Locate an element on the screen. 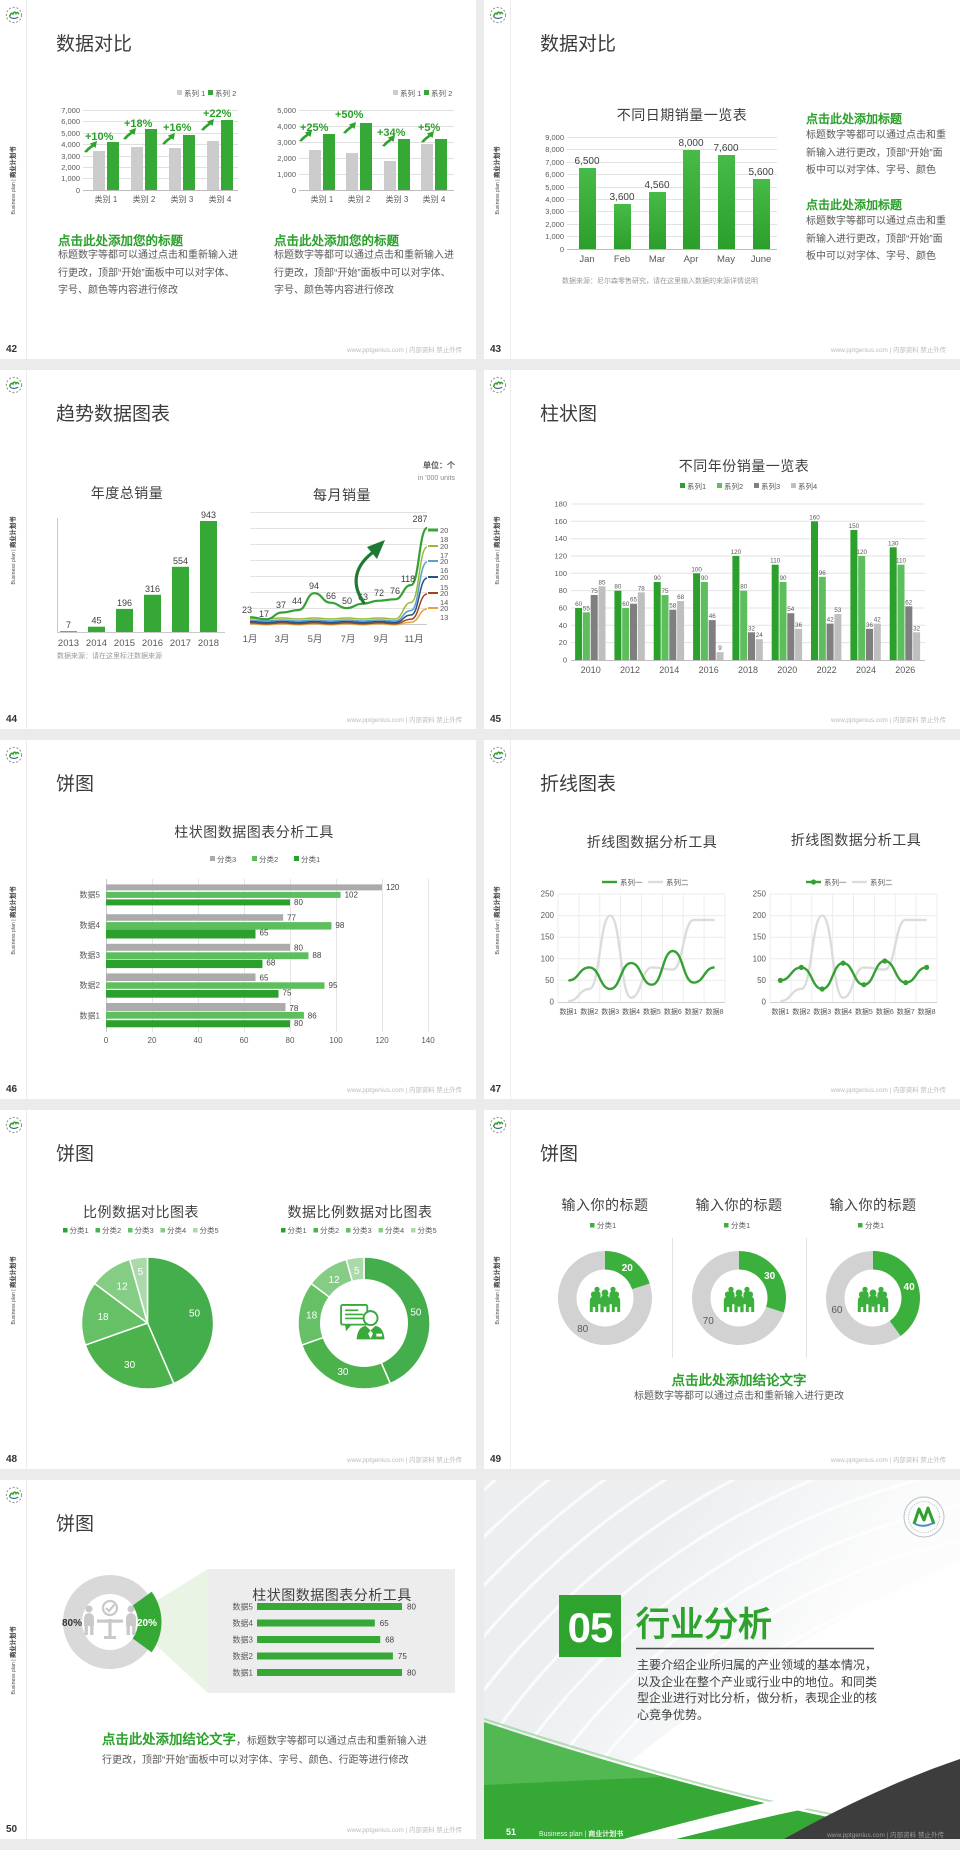 The width and height of the screenshot is (960, 1850). svg-text: 55 is located at coordinates (587, 608).